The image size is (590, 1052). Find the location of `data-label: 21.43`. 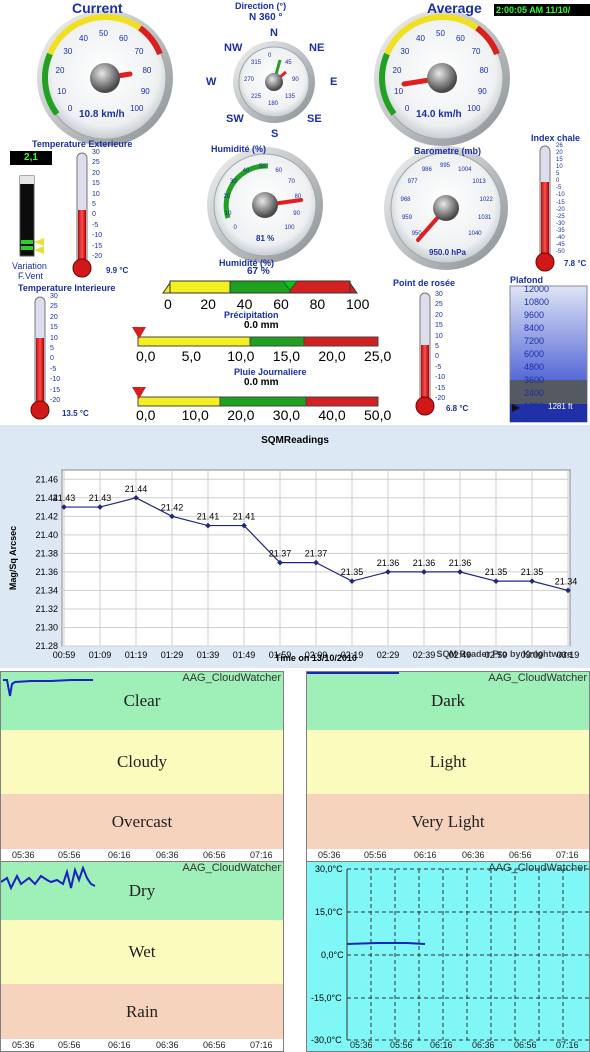

data-label: 21.43 is located at coordinates (100, 498).